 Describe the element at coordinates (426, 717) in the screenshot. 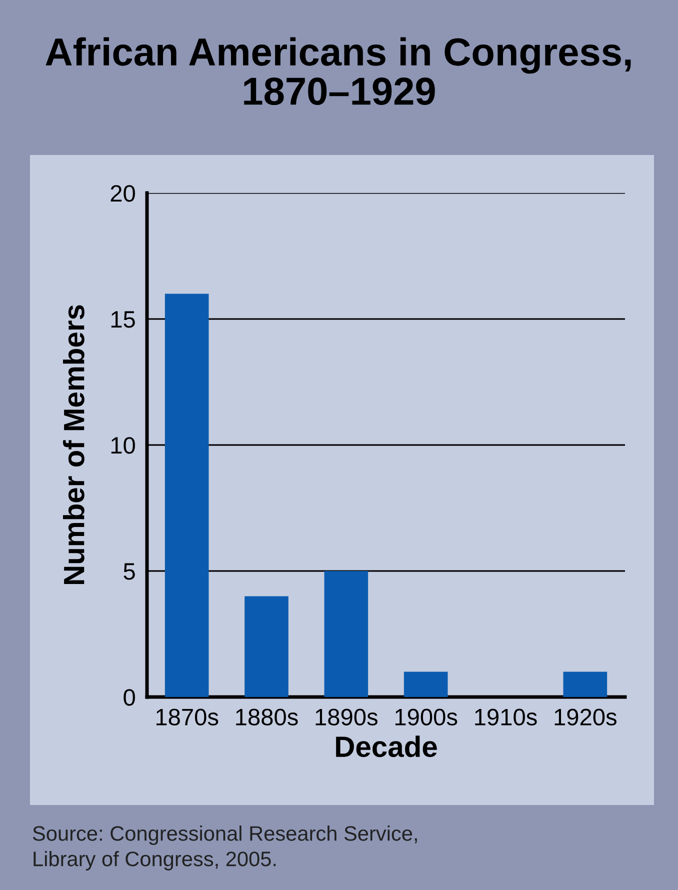

I see `x-tick-label: 1900s` at that location.